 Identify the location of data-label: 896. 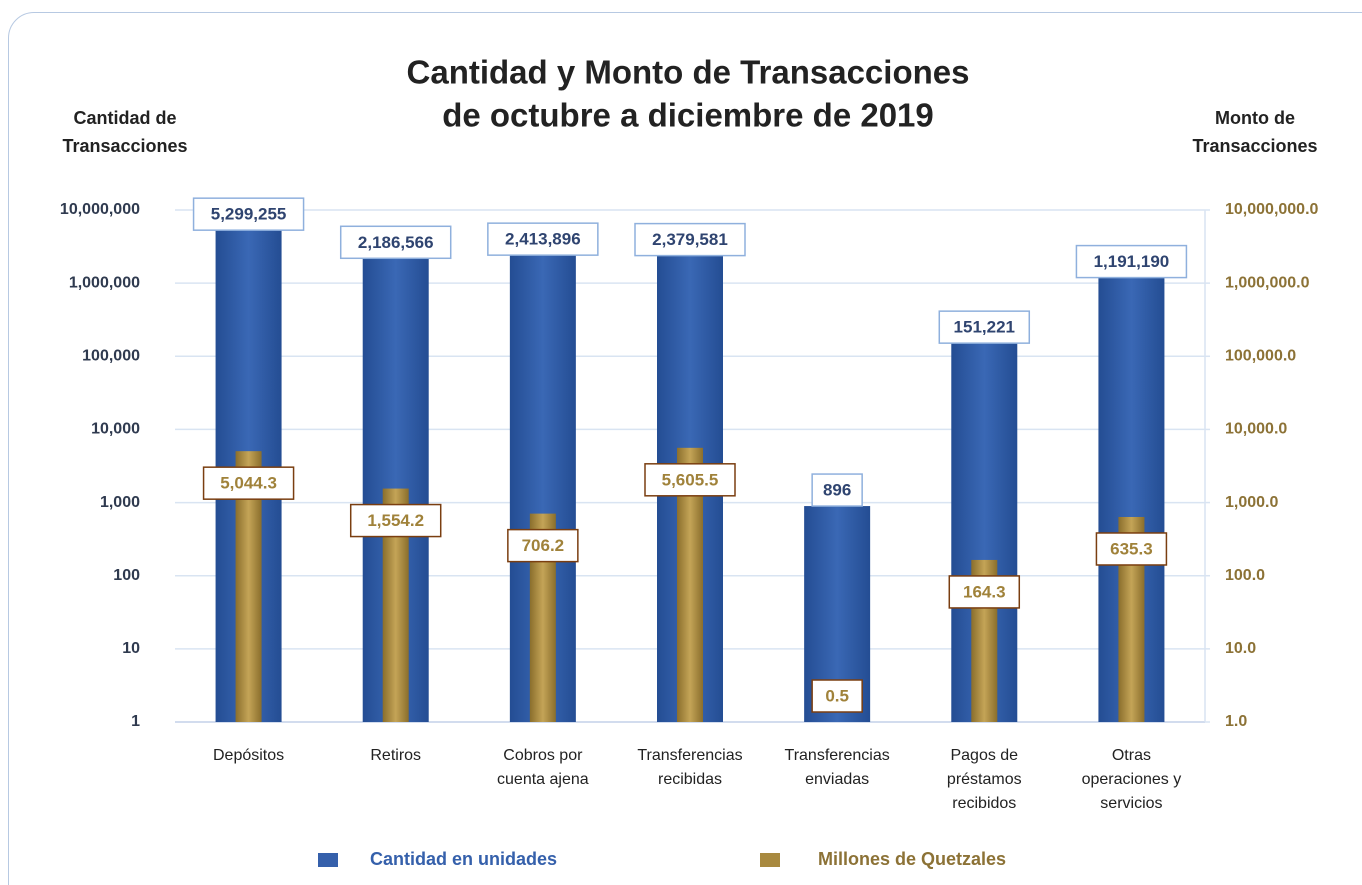
(837, 490).